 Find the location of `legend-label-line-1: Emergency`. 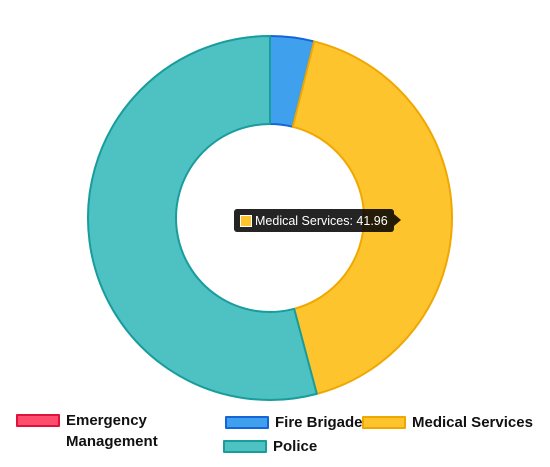

legend-label-line-1: Emergency is located at coordinates (106, 420).